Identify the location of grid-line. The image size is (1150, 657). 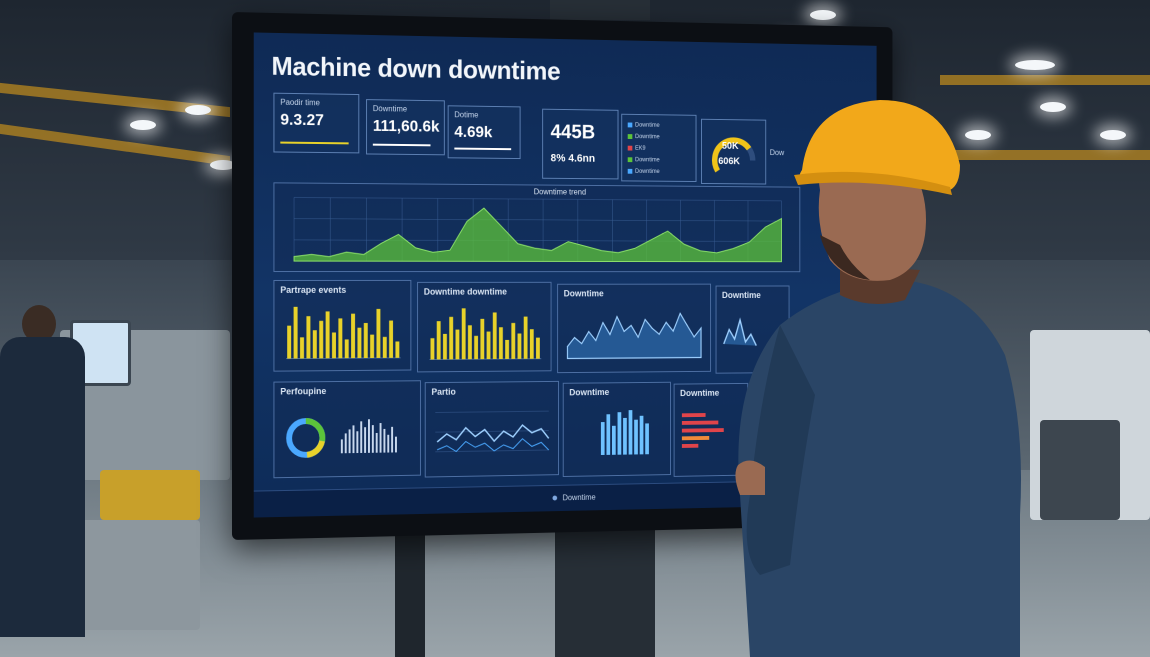
(537, 220).